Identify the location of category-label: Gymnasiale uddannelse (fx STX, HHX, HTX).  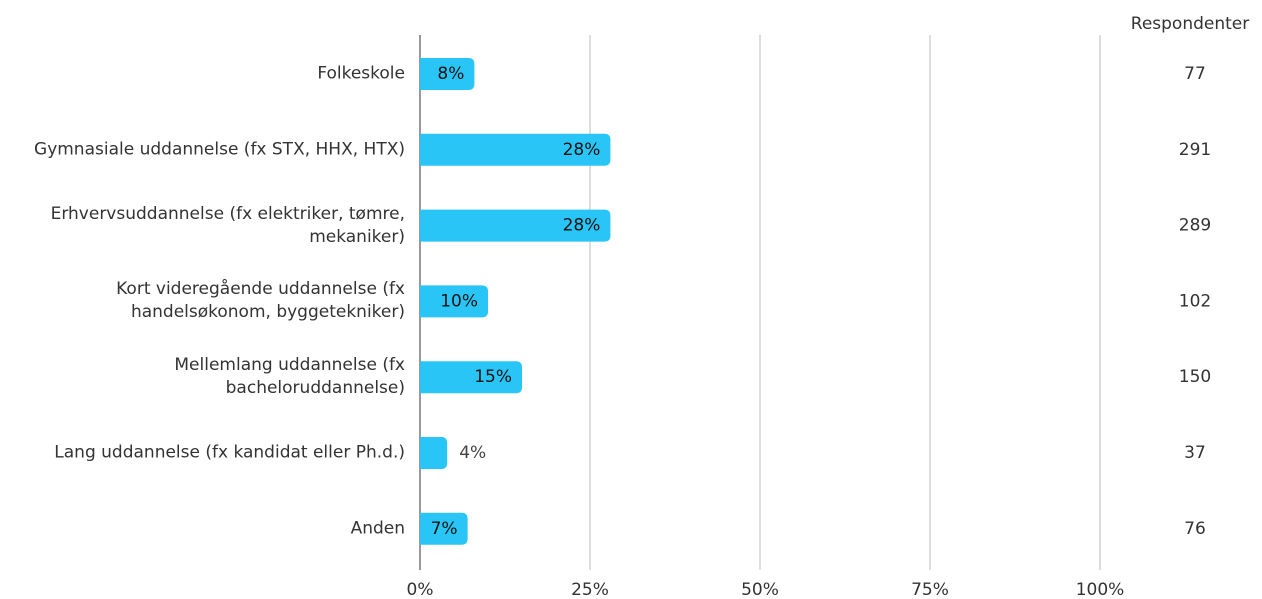
(219, 149).